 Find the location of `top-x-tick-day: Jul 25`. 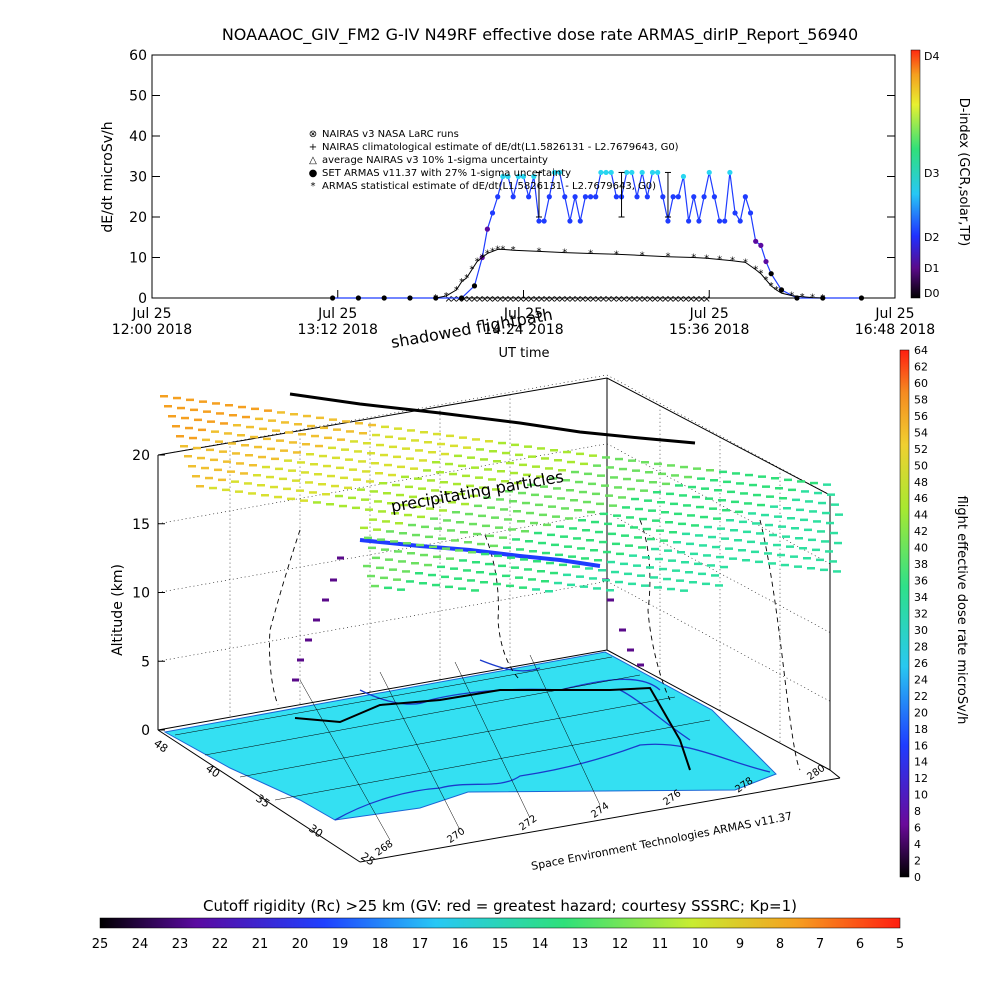

top-x-tick-day: Jul 25 is located at coordinates (523, 314).